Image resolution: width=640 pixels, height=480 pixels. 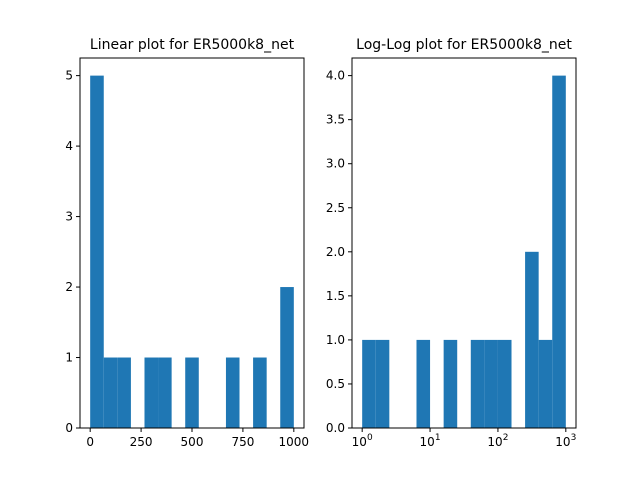 What do you see at coordinates (90, 442) in the screenshot?
I see `linear-plot-xtick-label: 0` at bounding box center [90, 442].